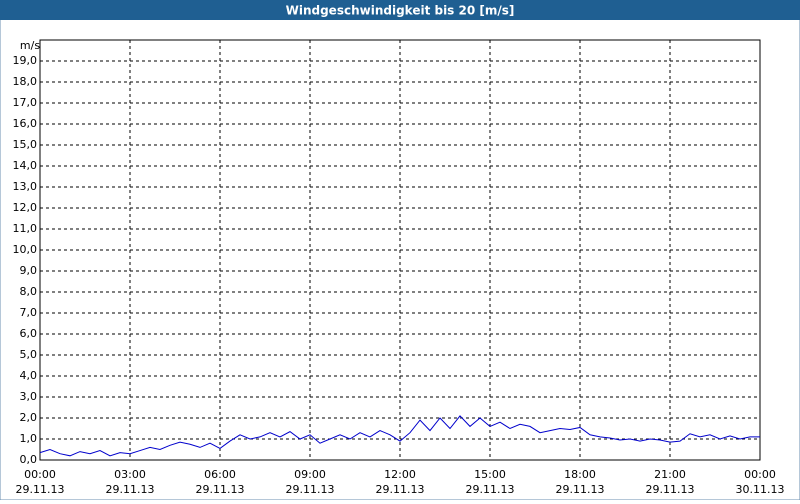 This screenshot has height=504, width=800. I want to click on x-tick-label: 12:00, so click(400, 474).